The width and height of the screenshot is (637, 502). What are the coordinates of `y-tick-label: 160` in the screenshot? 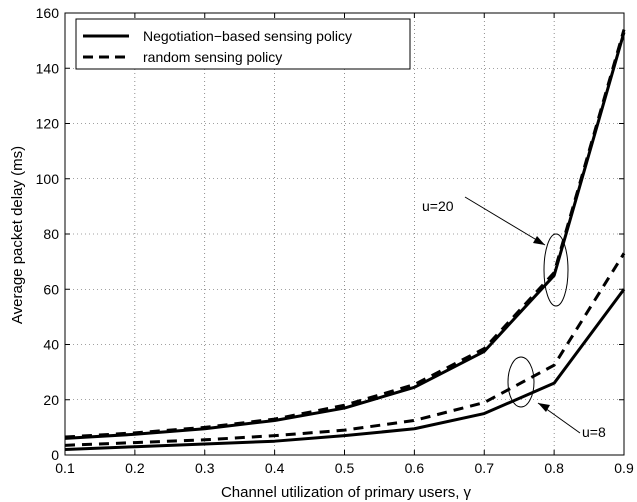 It's located at (48, 13).